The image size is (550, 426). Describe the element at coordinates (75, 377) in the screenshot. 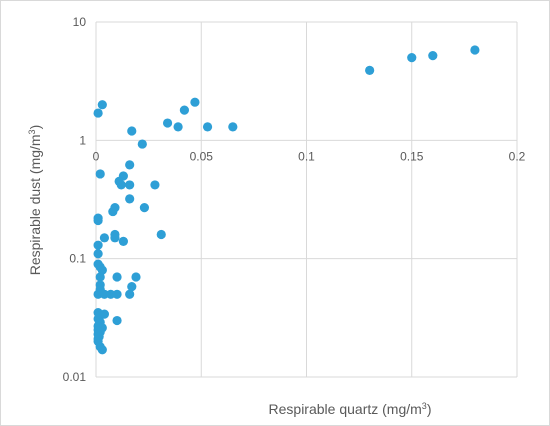

I see `y-tick-label: 0.01` at that location.